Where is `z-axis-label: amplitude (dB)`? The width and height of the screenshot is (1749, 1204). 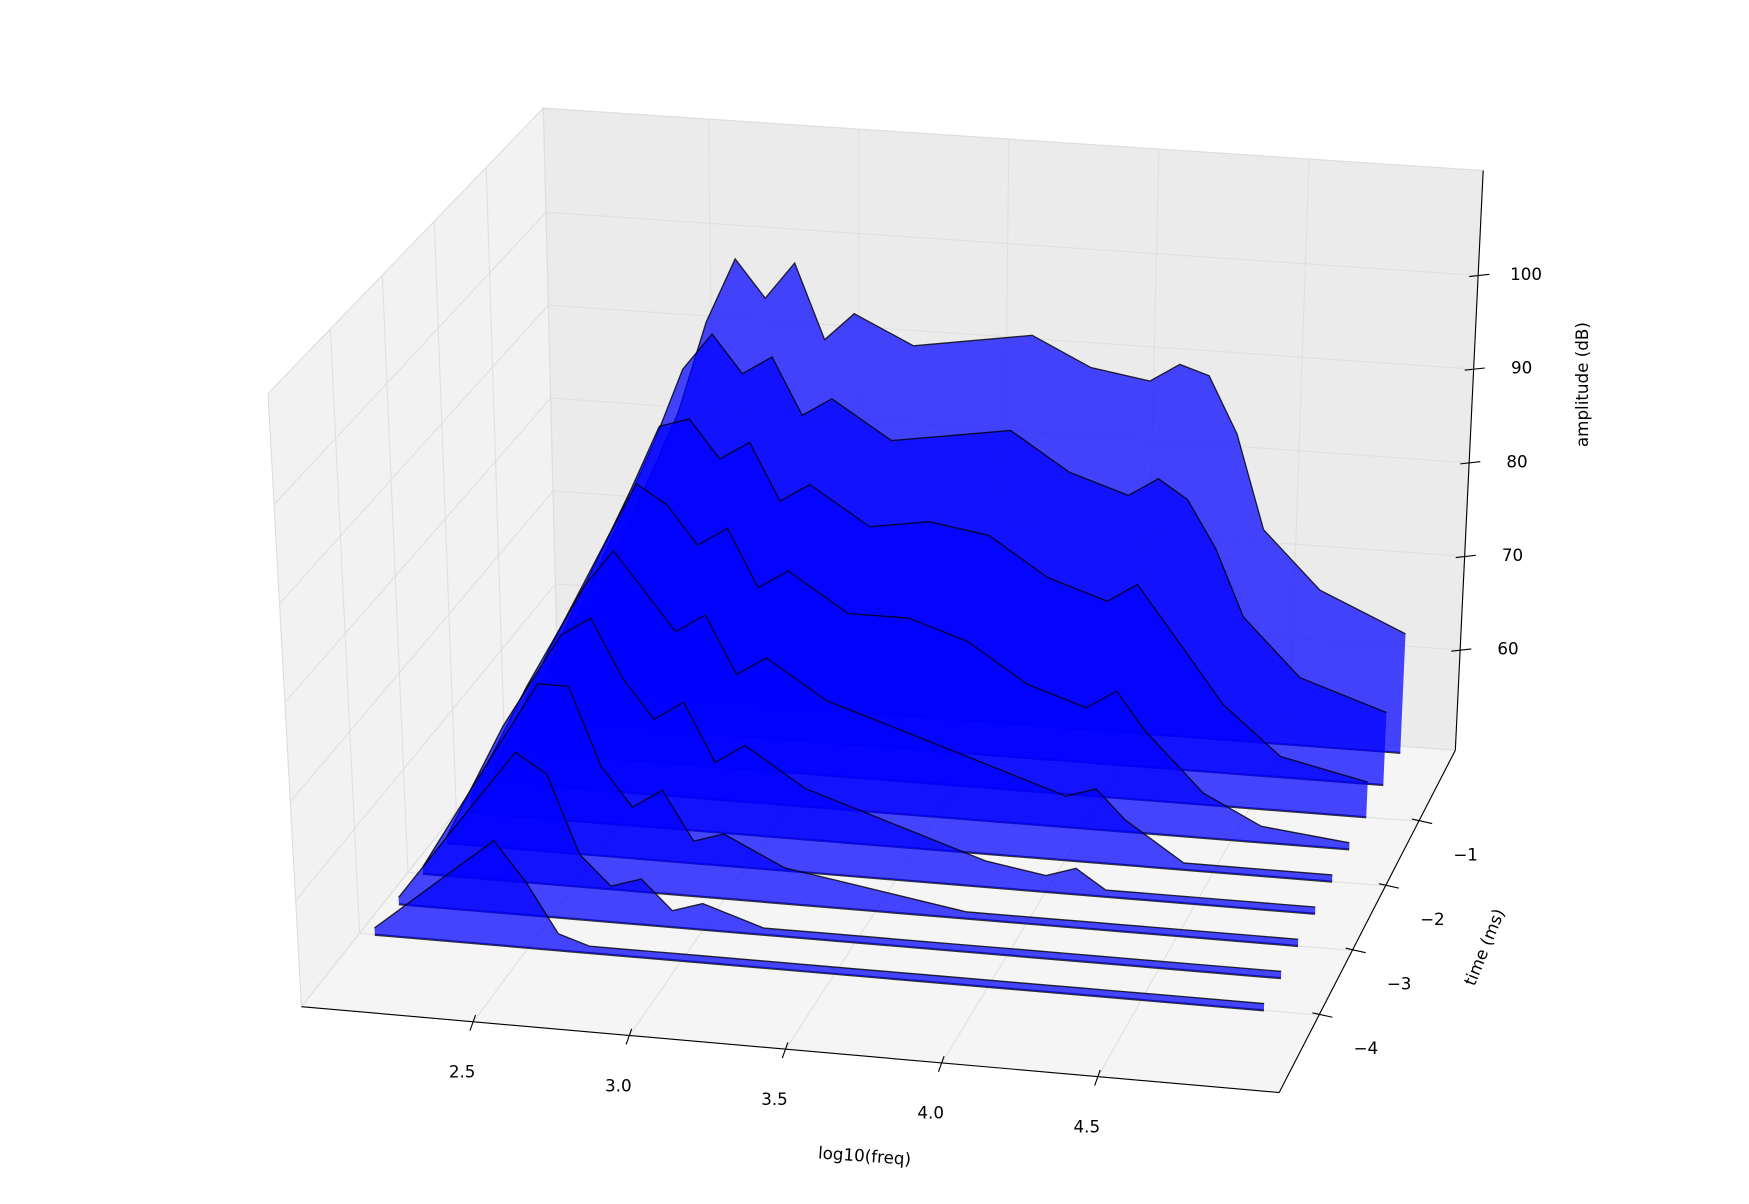
z-axis-label: amplitude (dB) is located at coordinates (1582, 384).